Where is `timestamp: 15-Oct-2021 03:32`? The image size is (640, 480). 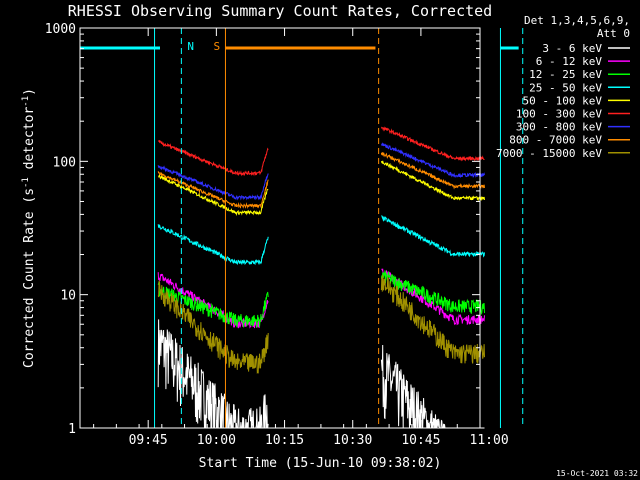 timestamp: 15-Oct-2021 03:32 is located at coordinates (597, 473).